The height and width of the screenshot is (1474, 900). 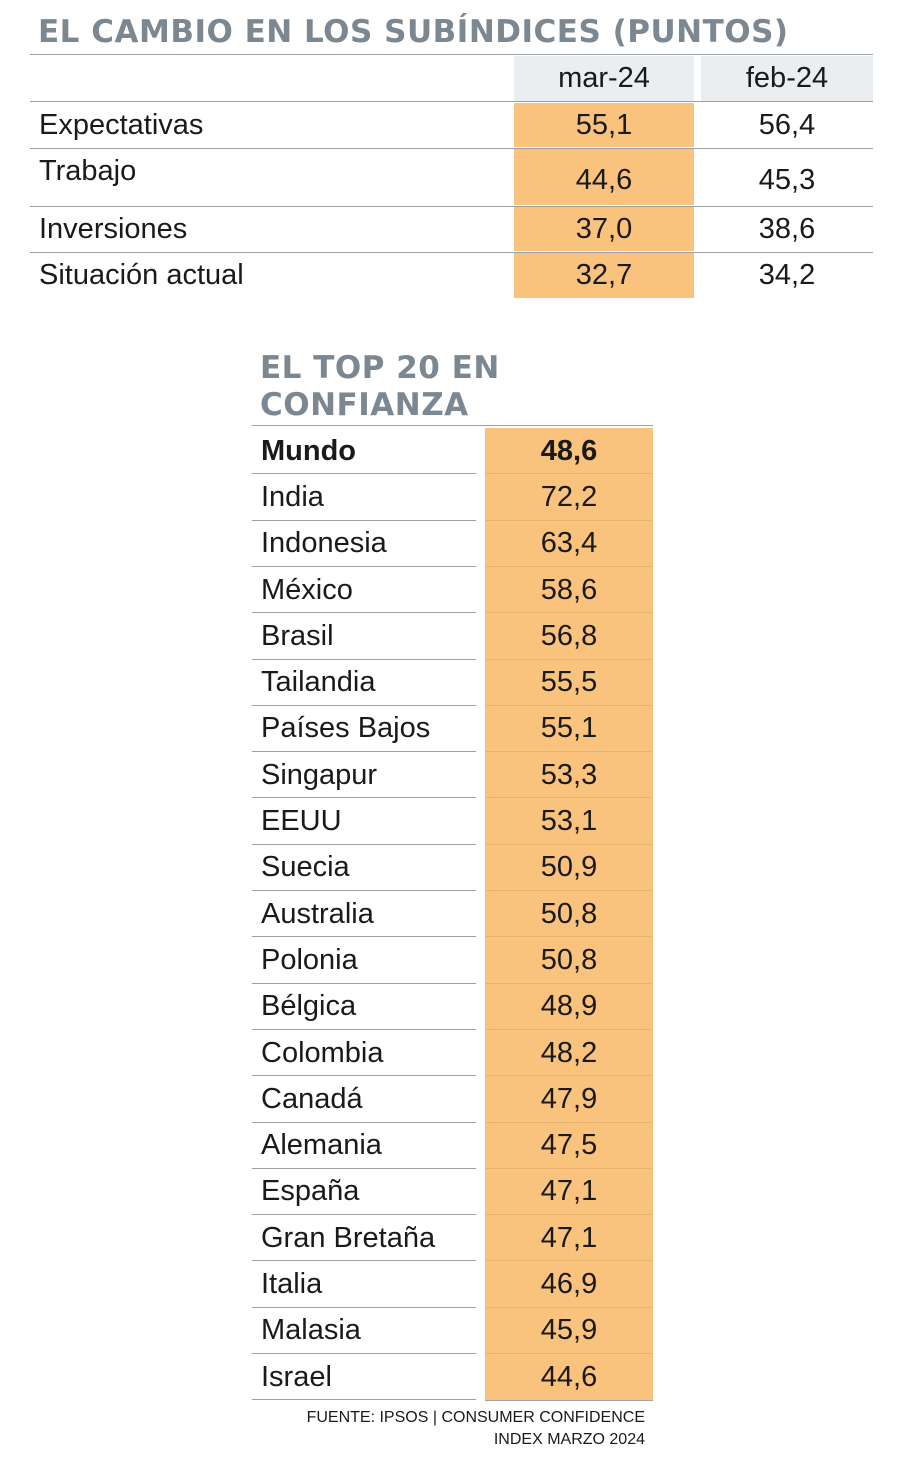 I want to click on row-label: Inversiones, so click(x=113, y=228).